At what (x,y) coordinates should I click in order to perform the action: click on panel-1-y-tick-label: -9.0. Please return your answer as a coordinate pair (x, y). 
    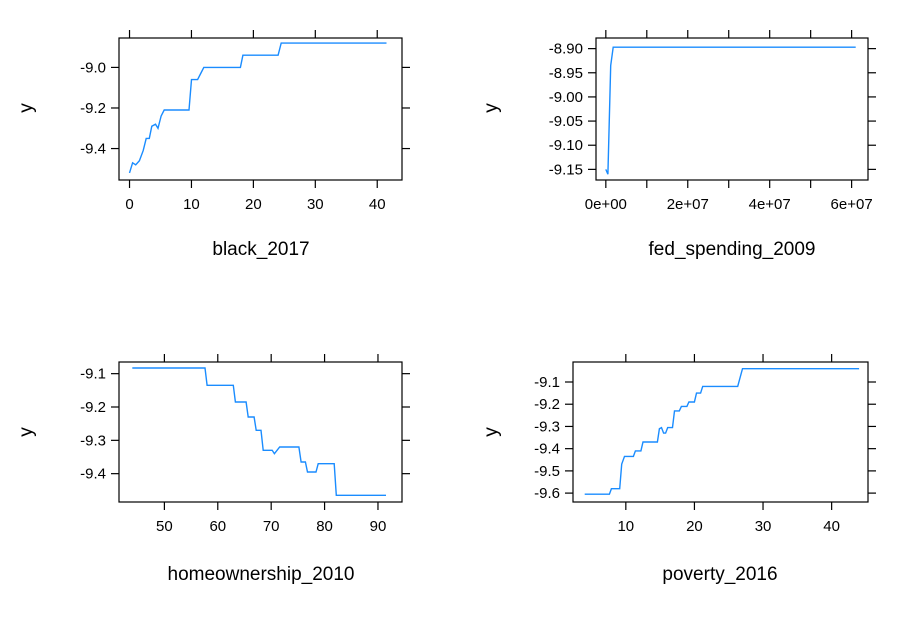
    Looking at the image, I should click on (93, 67).